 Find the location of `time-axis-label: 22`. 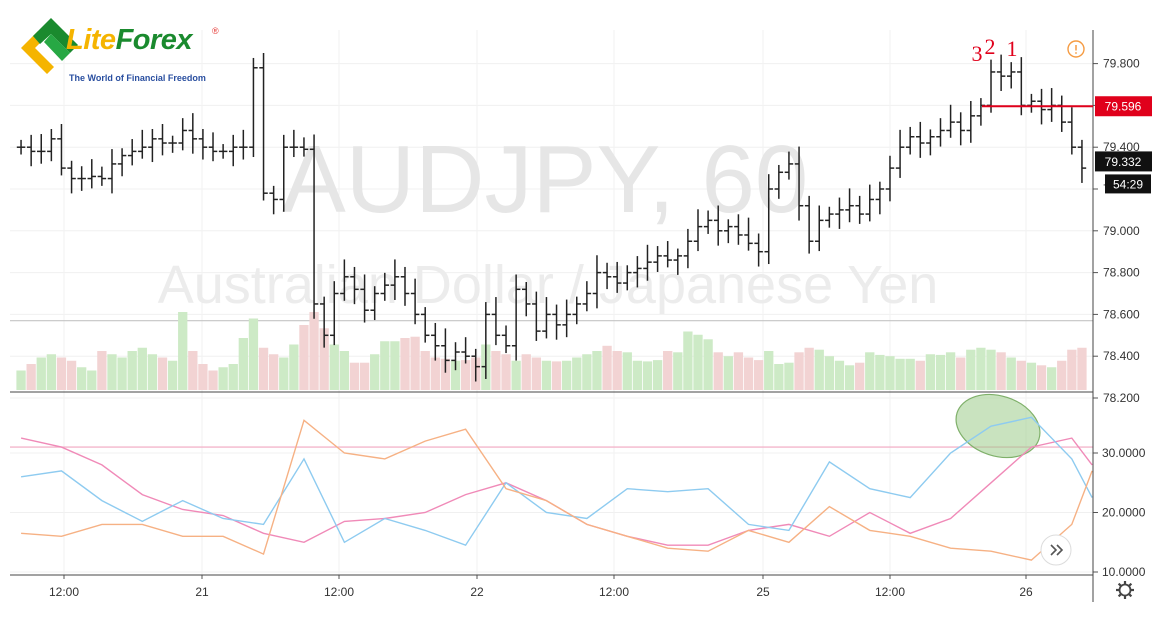

time-axis-label: 22 is located at coordinates (477, 592).